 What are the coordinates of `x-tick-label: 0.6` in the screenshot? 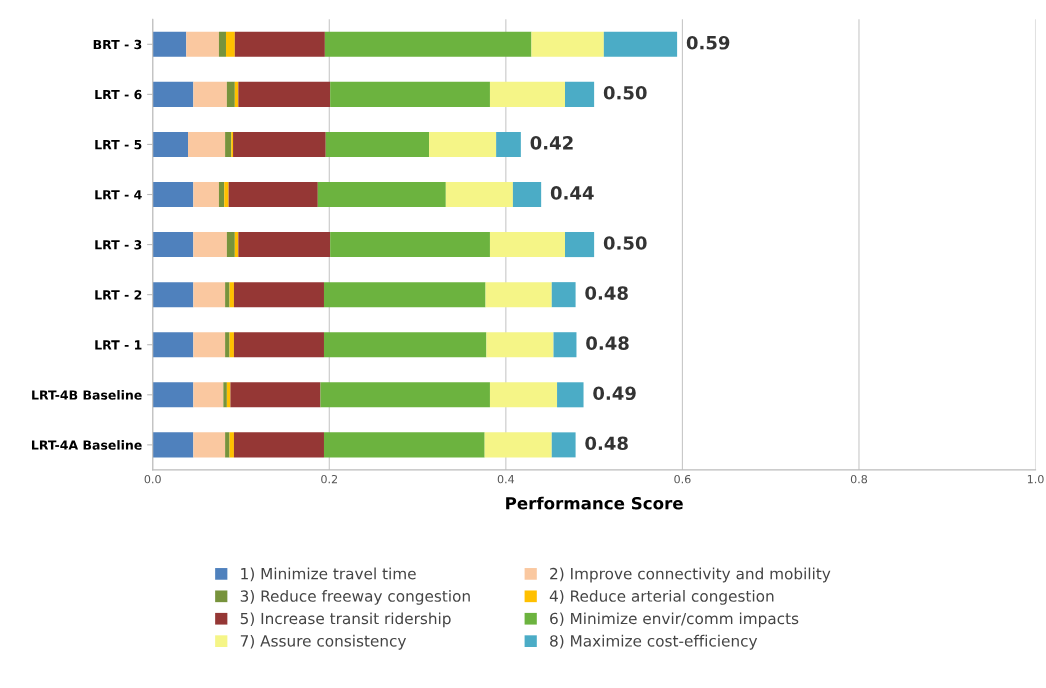 It's located at (682, 479).